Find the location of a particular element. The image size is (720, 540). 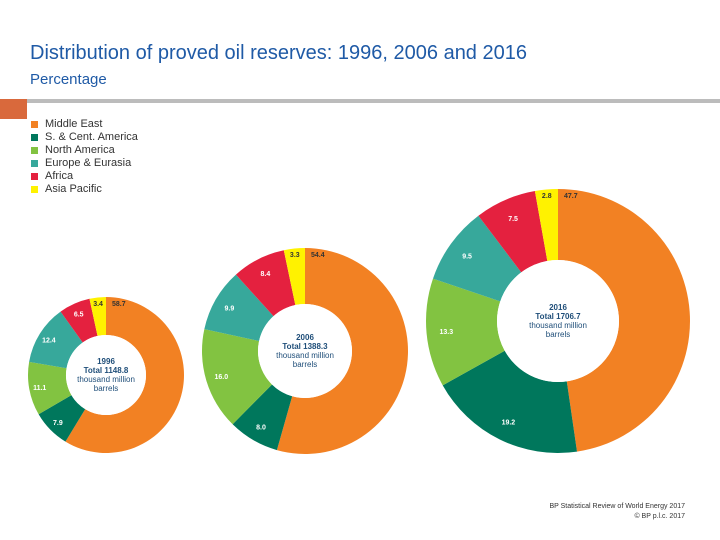

legend-item-asia-pacific: Asia Pacific is located at coordinates (84, 189).